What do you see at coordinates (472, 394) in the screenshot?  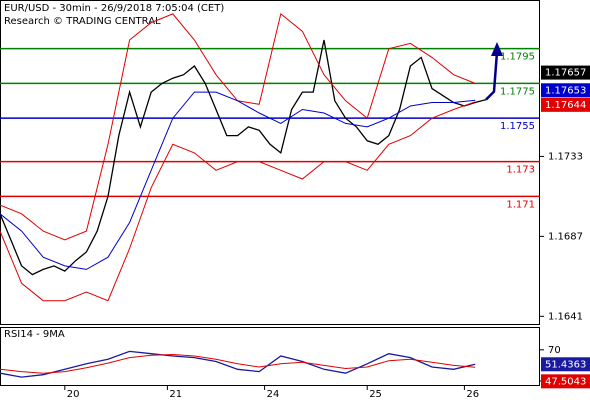 I see `x-tick-label: 26` at bounding box center [472, 394].